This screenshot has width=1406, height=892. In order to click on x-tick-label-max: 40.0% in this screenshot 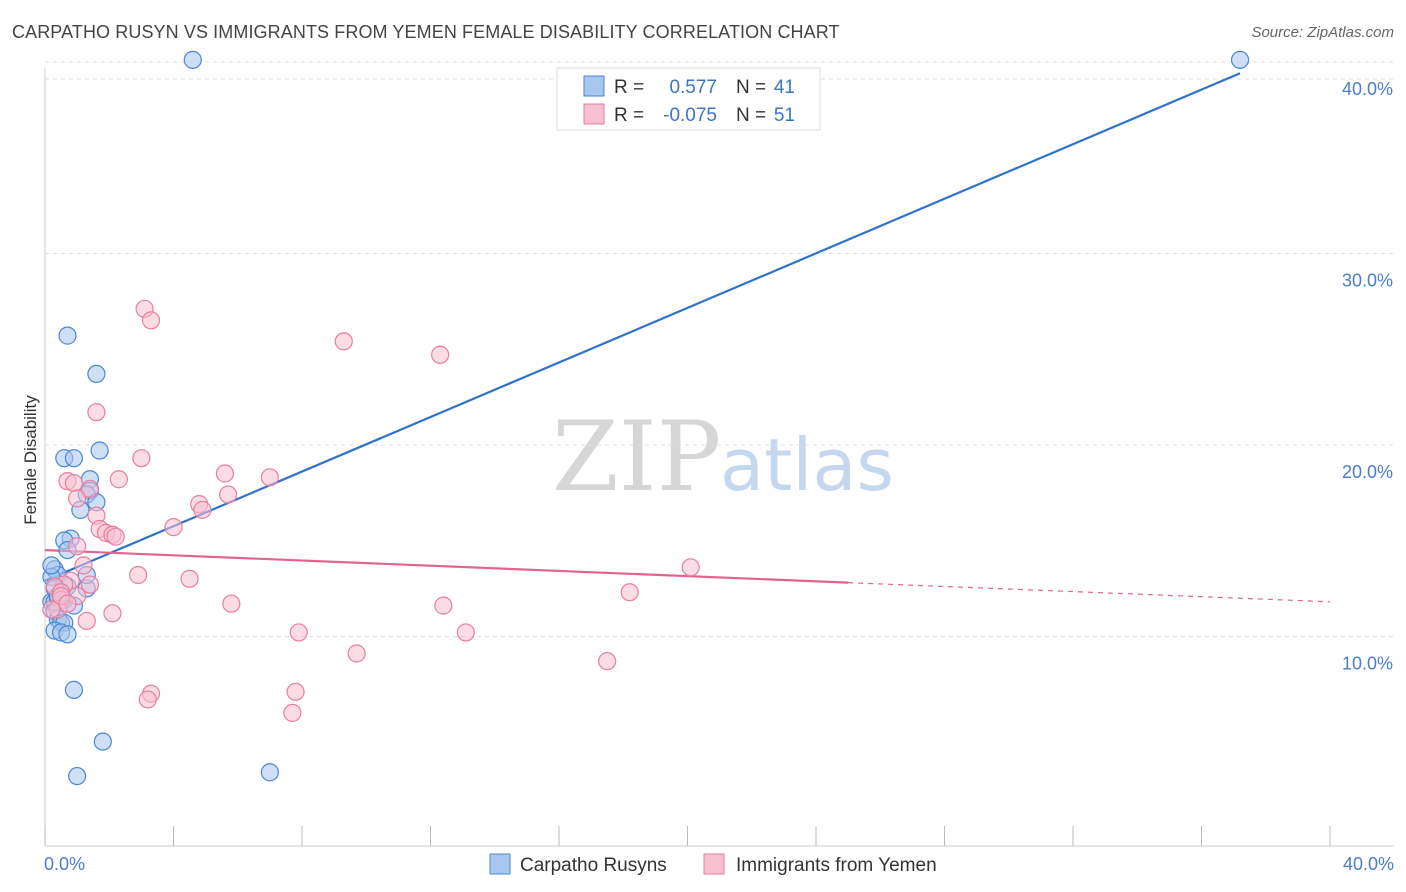, I will do `click(1368, 864)`.